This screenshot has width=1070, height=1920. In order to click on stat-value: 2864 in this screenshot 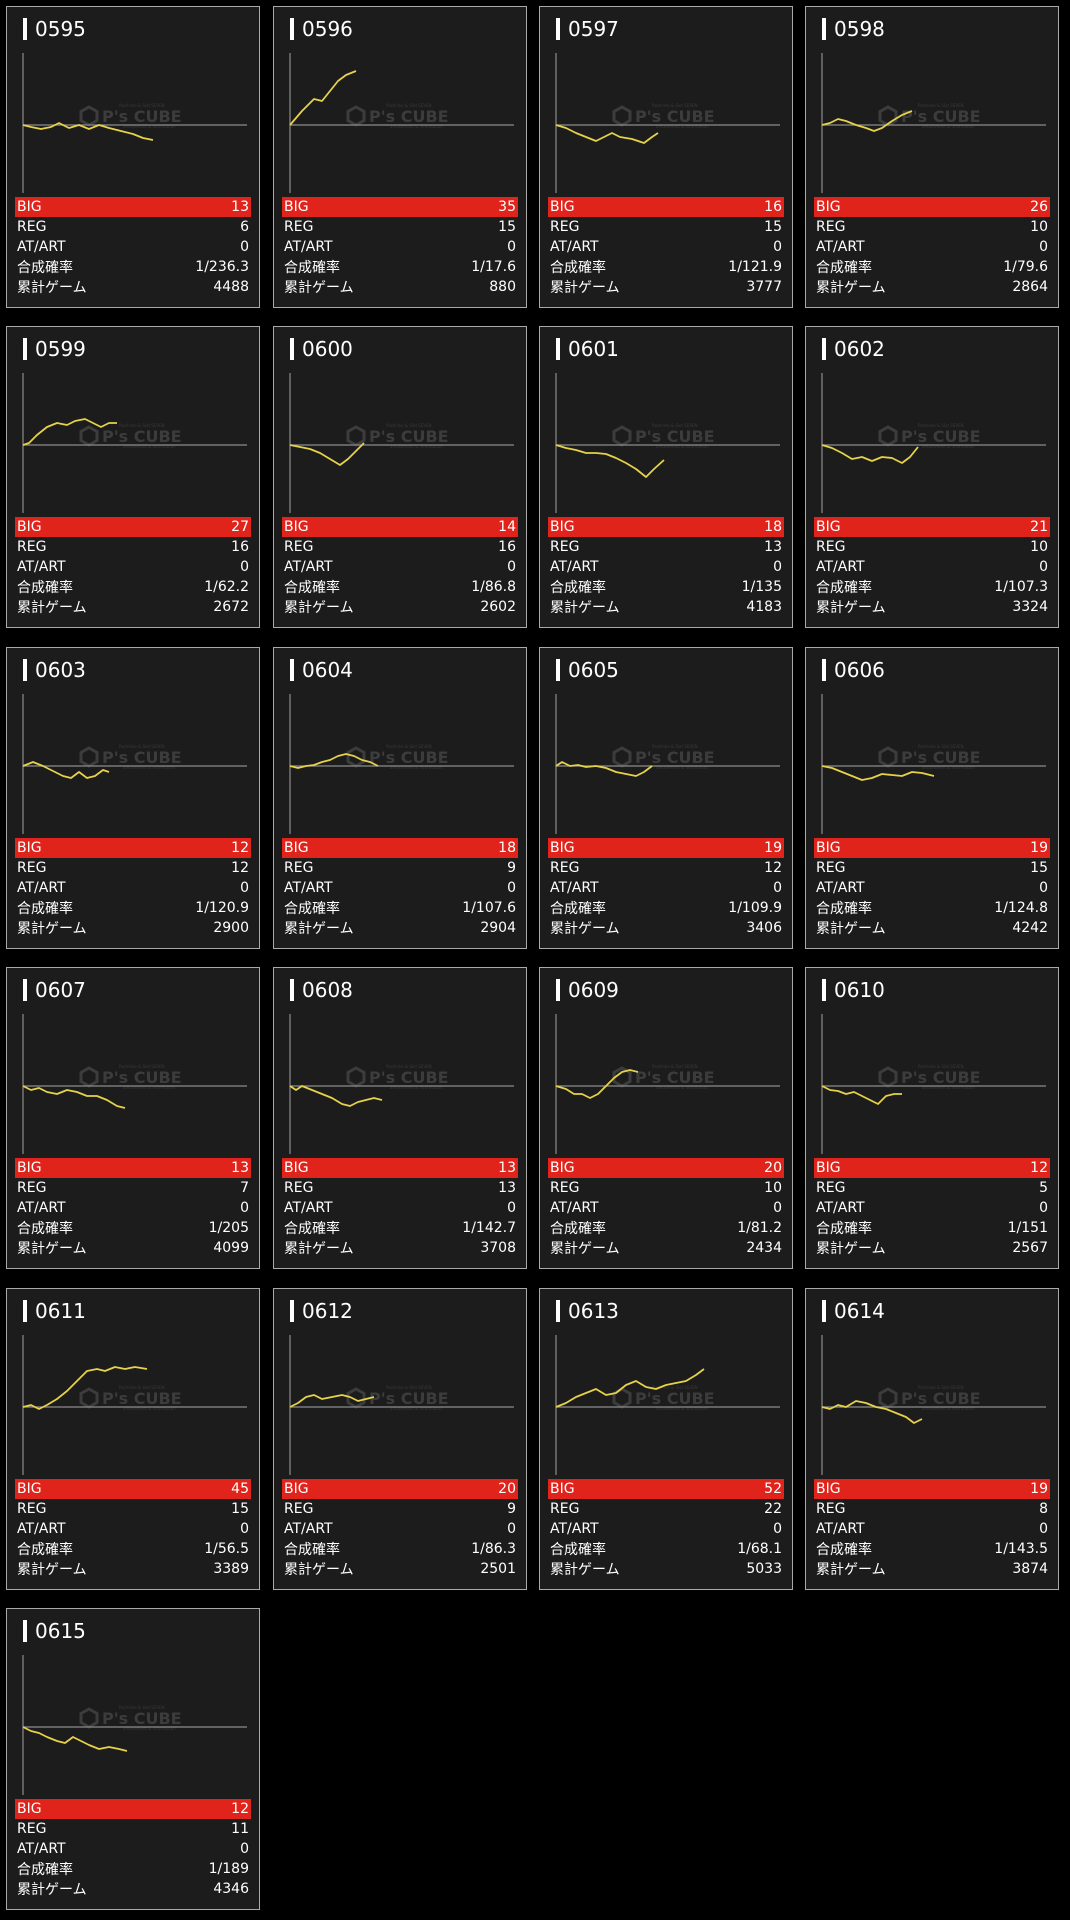, I will do `click(1030, 287)`.